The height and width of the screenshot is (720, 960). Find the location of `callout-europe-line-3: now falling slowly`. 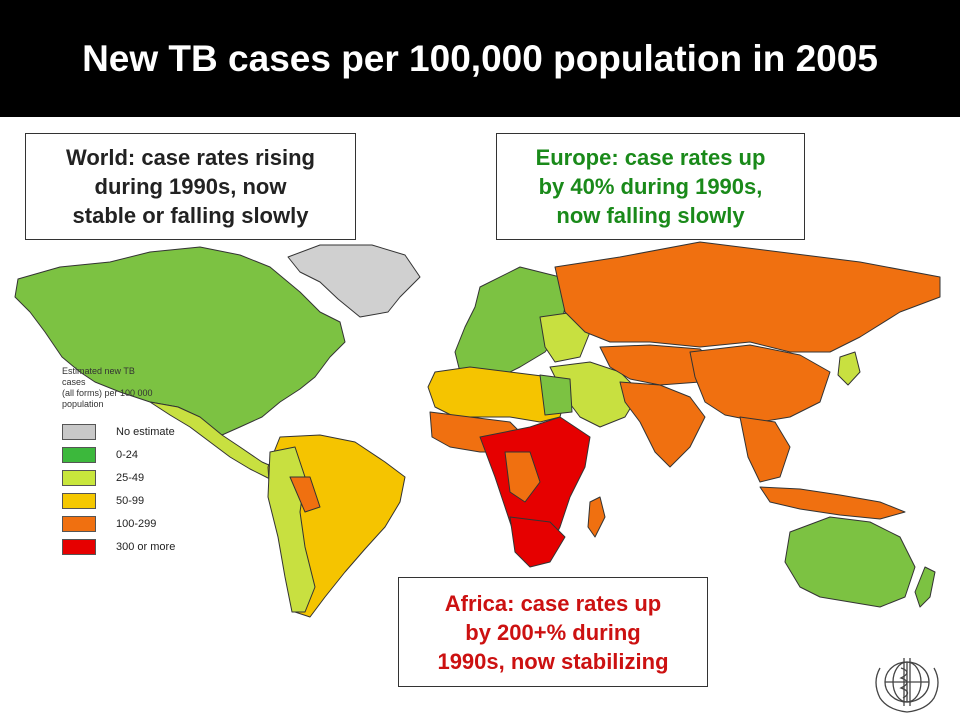

callout-europe-line-3: now falling slowly is located at coordinates (650, 215).